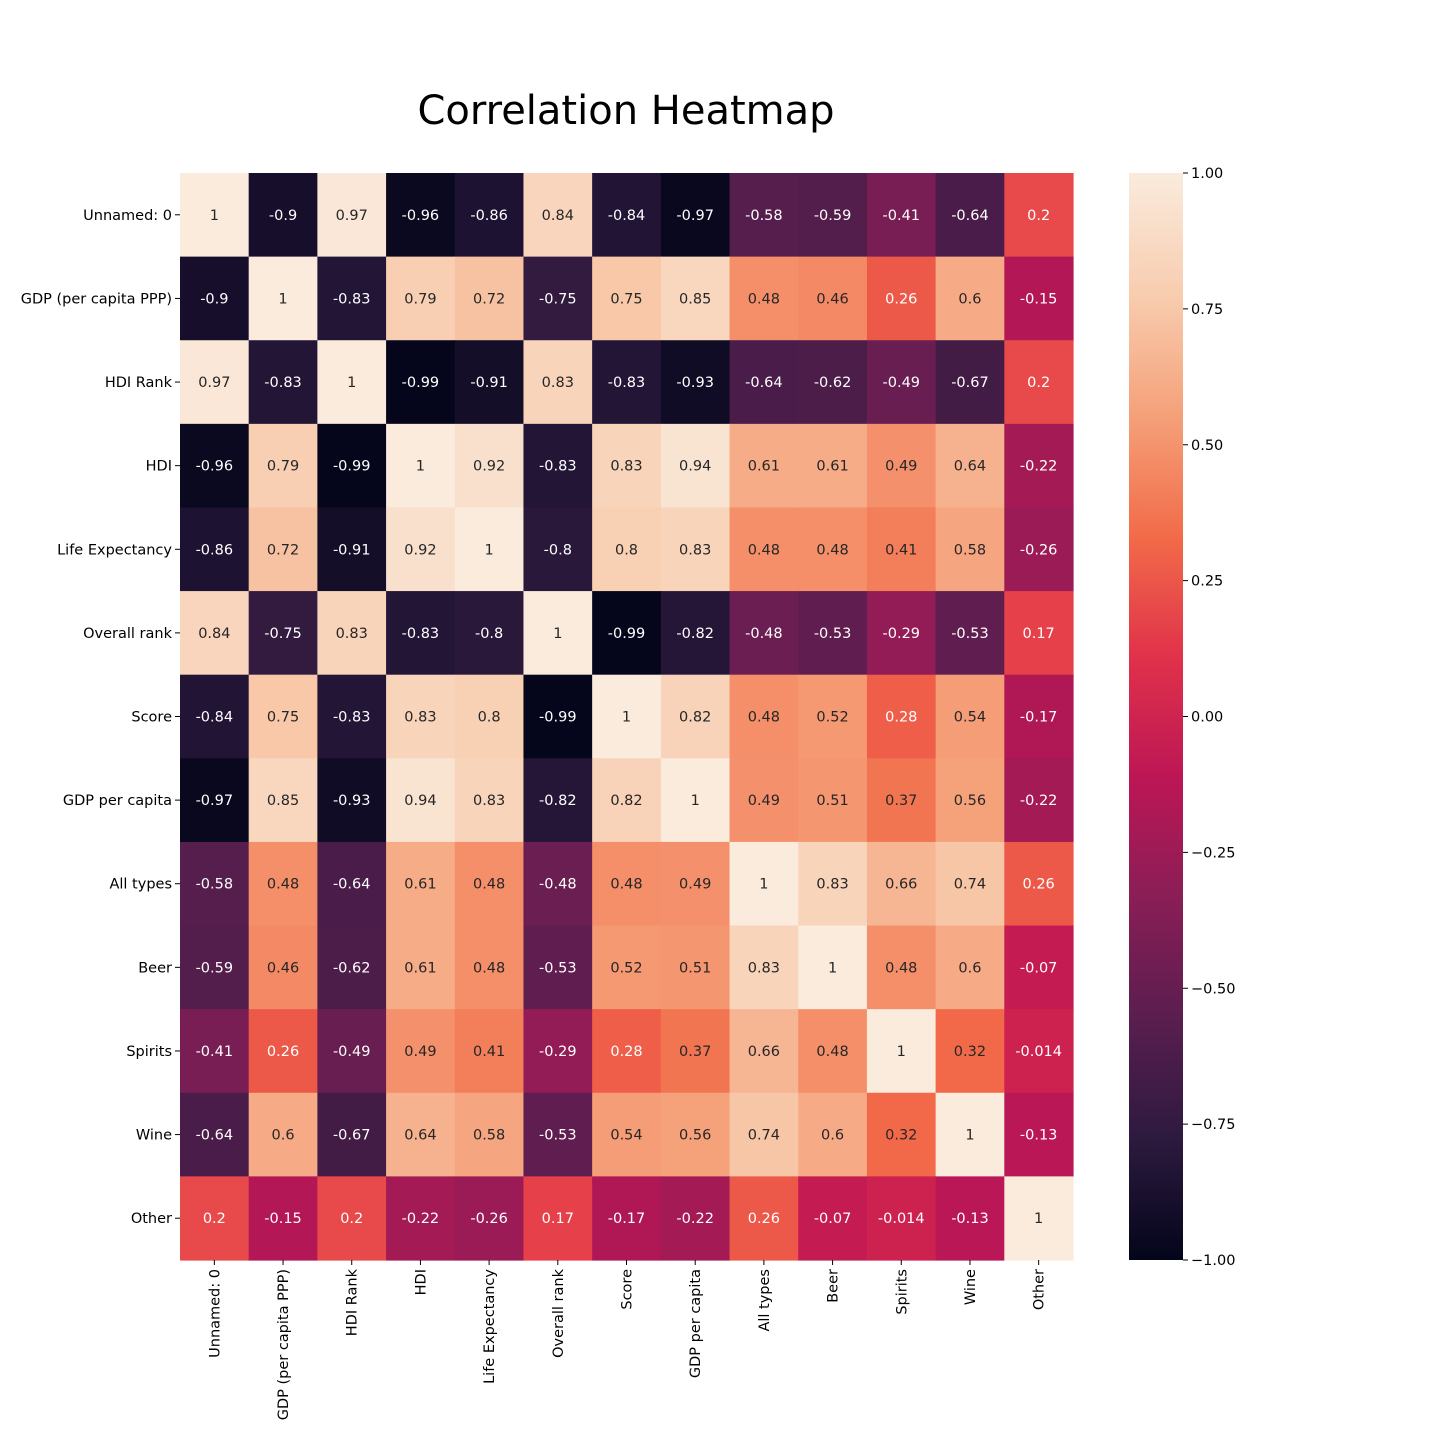 This screenshot has height=1445, width=1440. Describe the element at coordinates (420, 801) in the screenshot. I see `cell-value-label: 0.94` at that location.